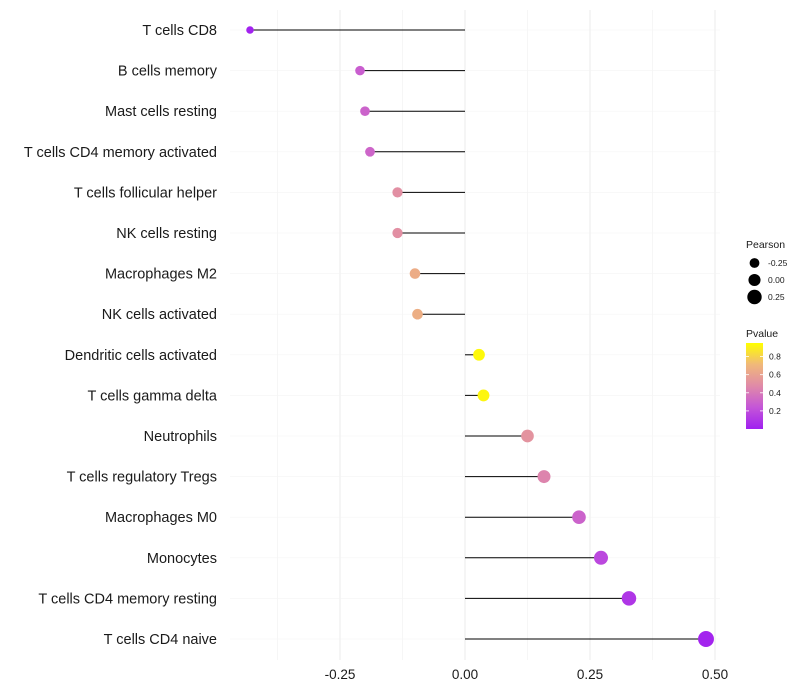 The width and height of the screenshot is (800, 700). What do you see at coordinates (775, 375) in the screenshot?
I see `color-tick-label: 0.6` at bounding box center [775, 375].